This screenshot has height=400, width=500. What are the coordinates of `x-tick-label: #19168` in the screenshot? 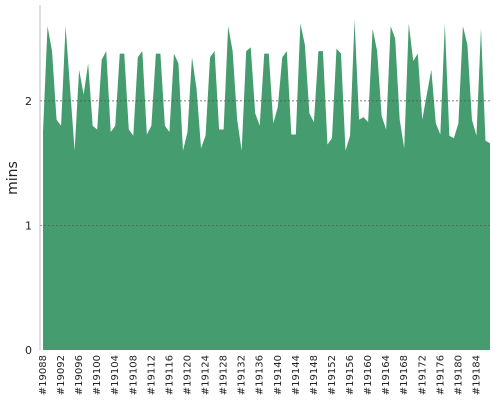 It's located at (404, 375).